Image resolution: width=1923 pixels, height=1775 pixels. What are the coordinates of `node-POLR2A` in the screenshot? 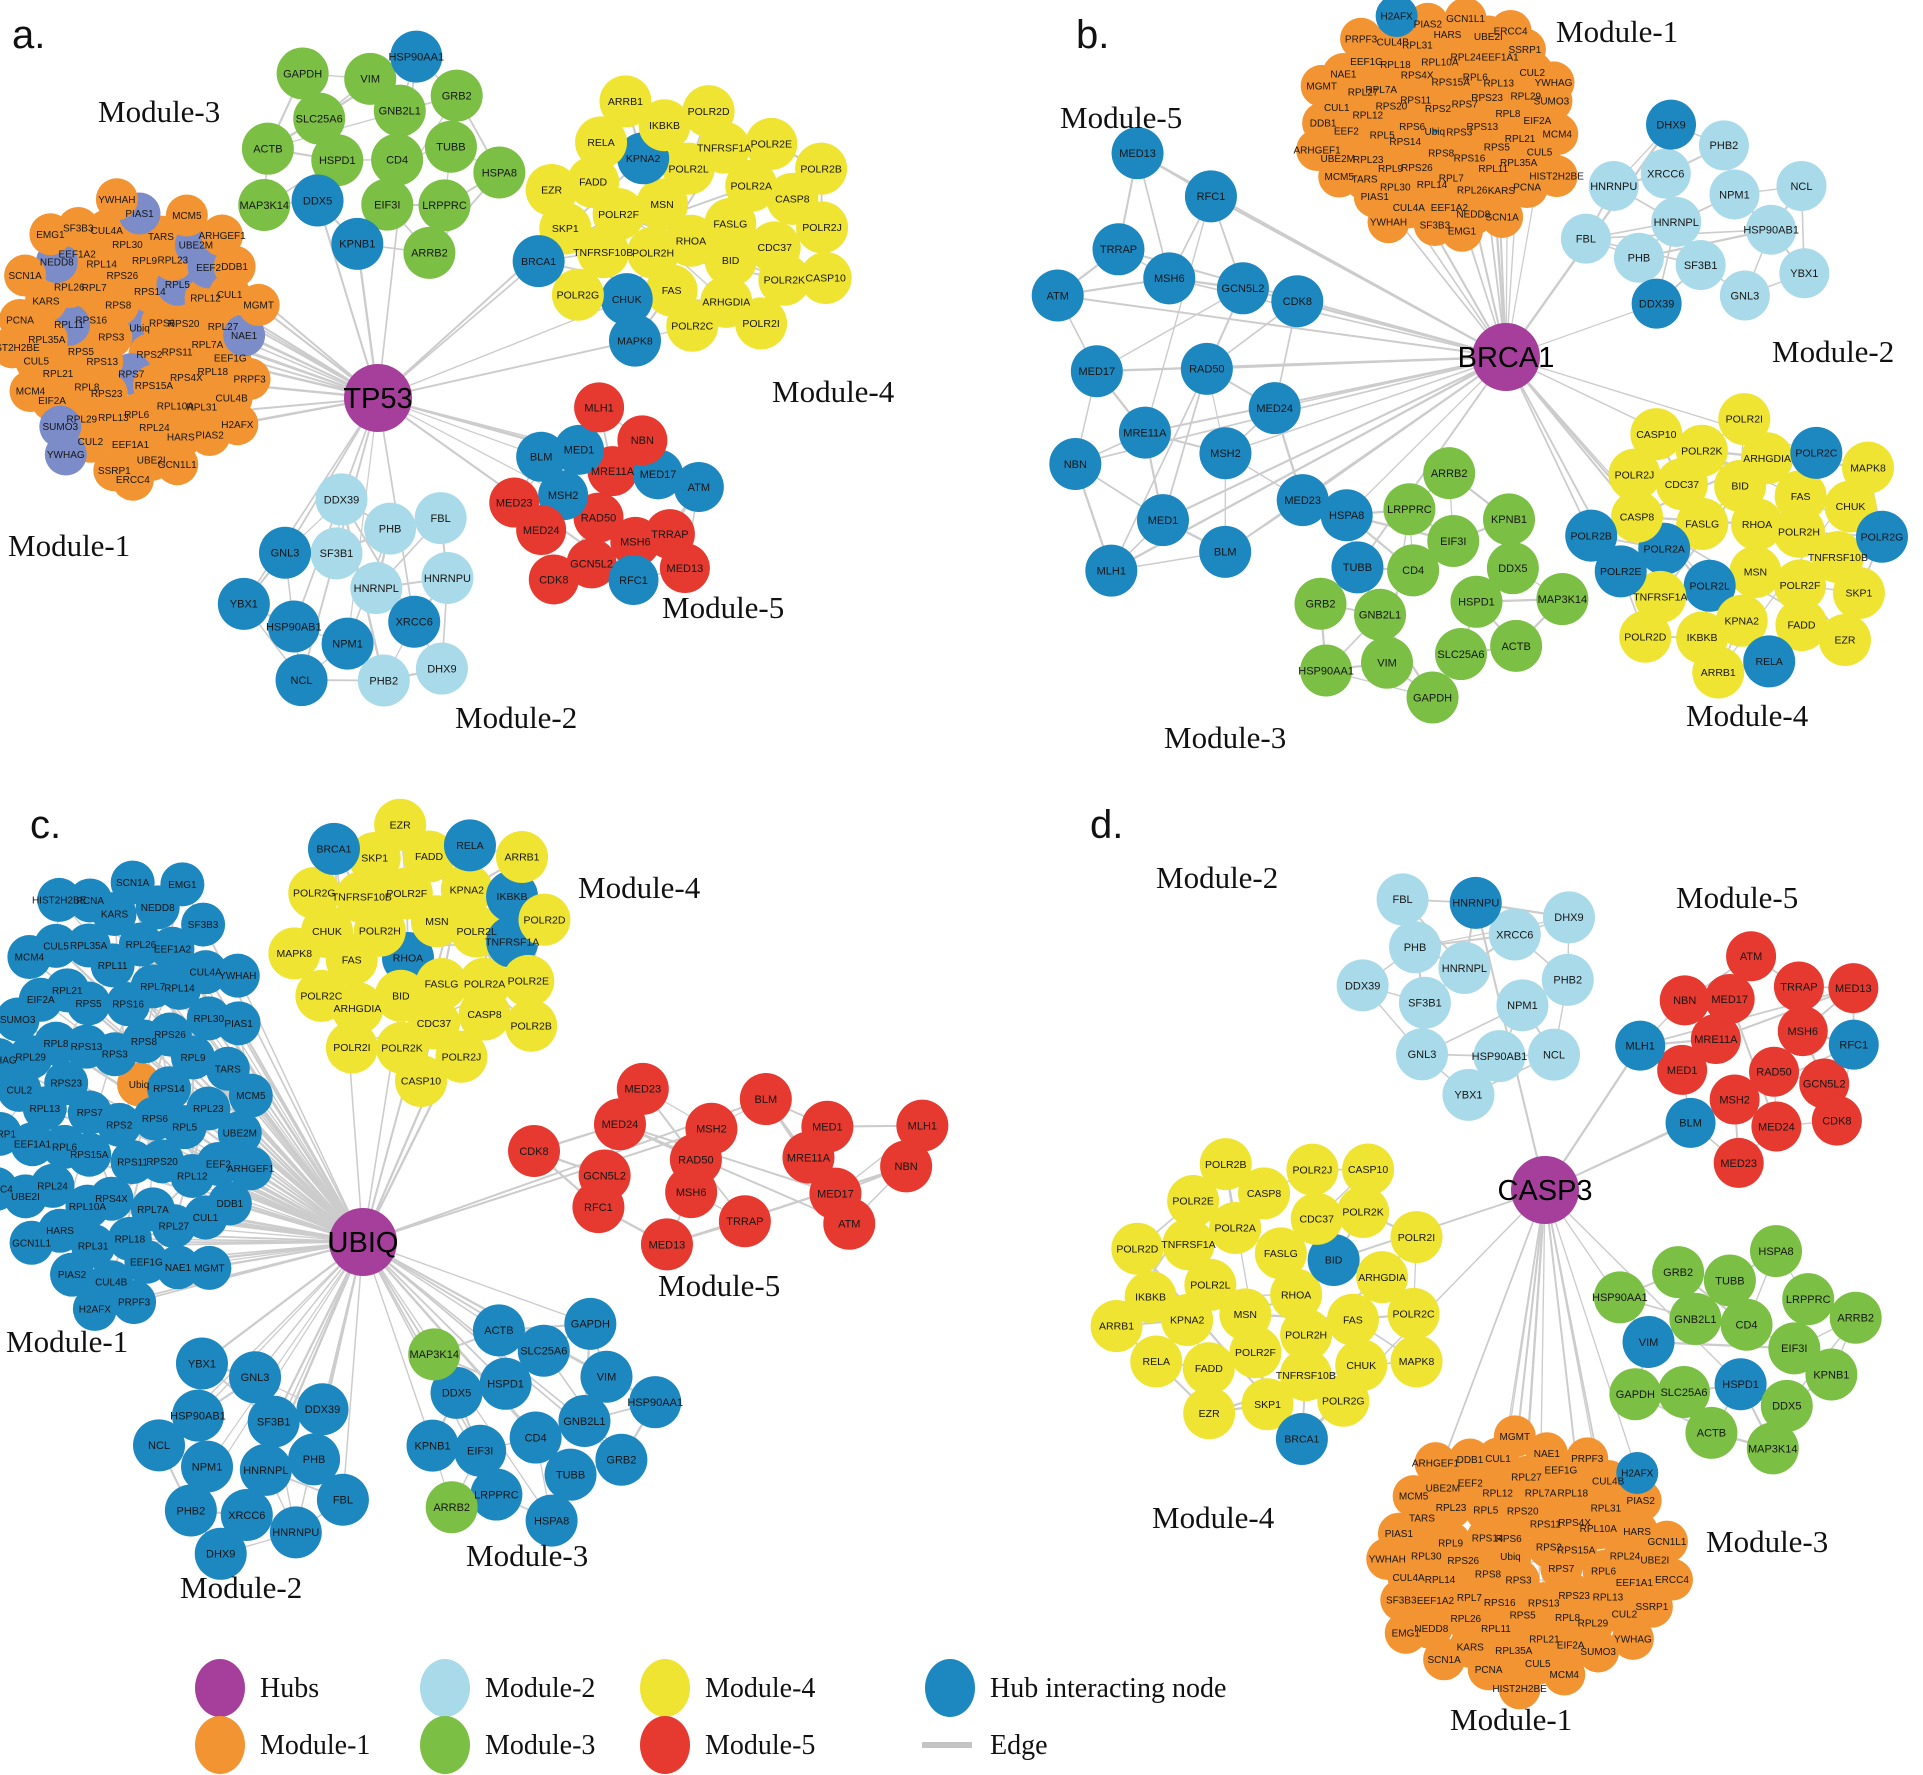 It's located at (751, 185).